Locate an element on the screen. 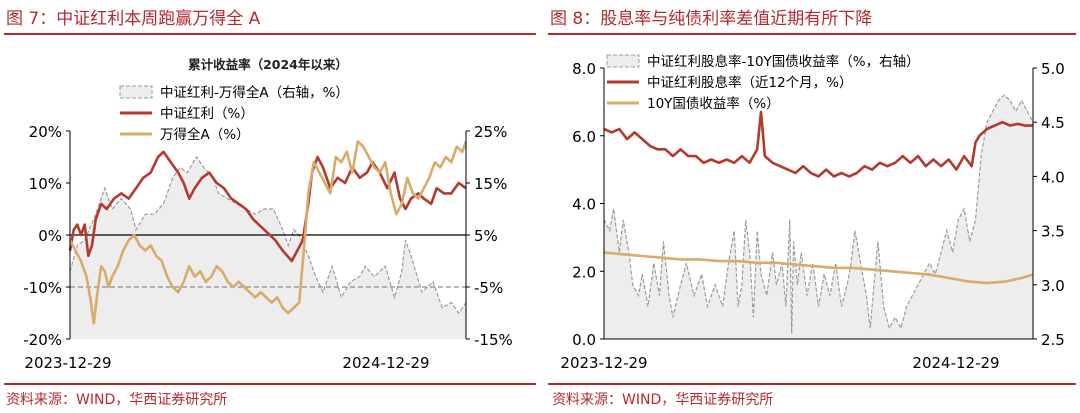  chart-7-left-tick-label: -10% is located at coordinates (42, 288).